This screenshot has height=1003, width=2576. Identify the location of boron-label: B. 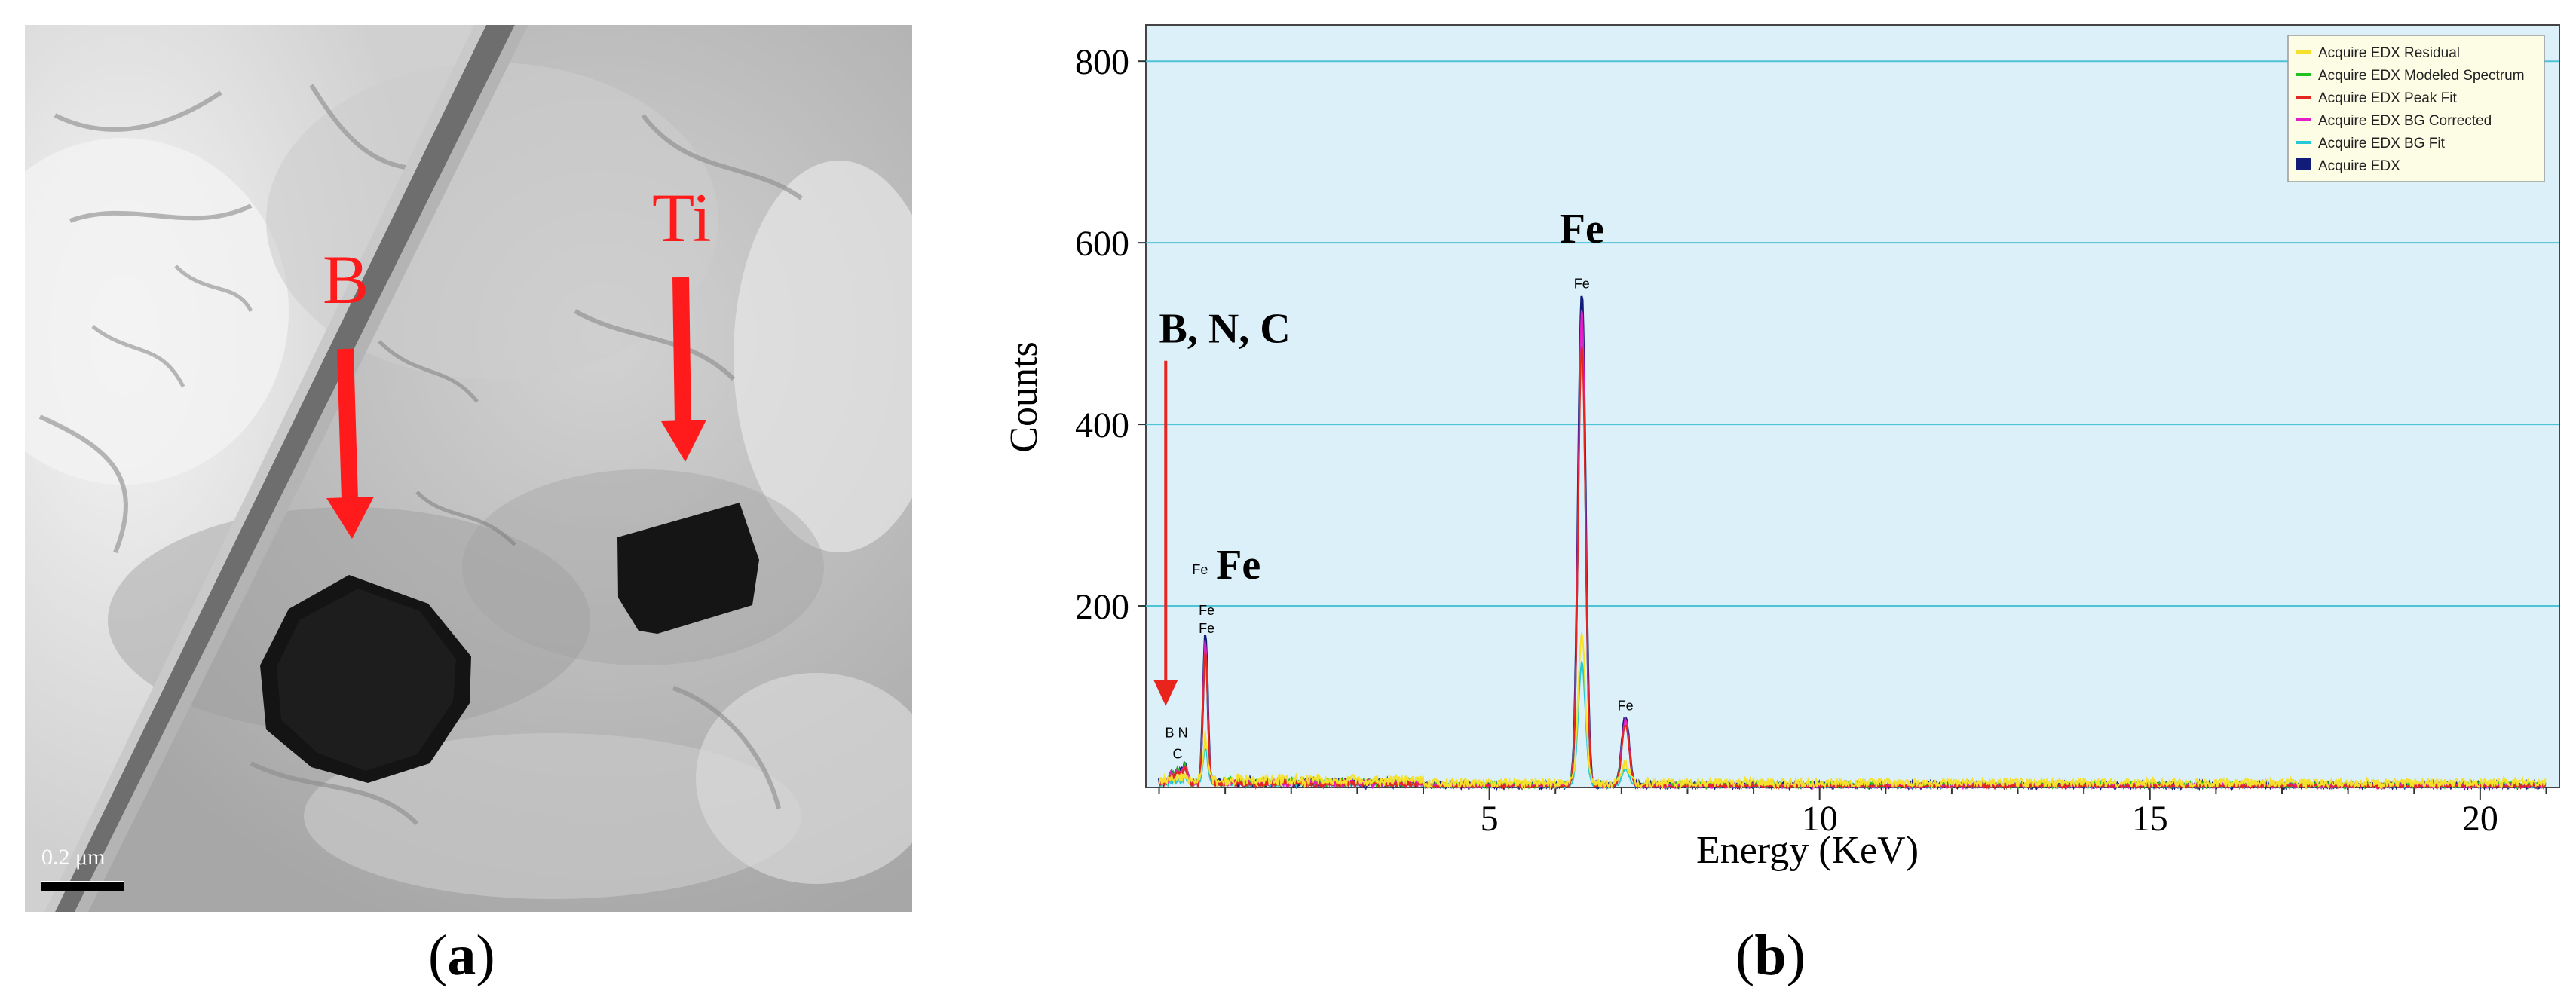
(346, 279).